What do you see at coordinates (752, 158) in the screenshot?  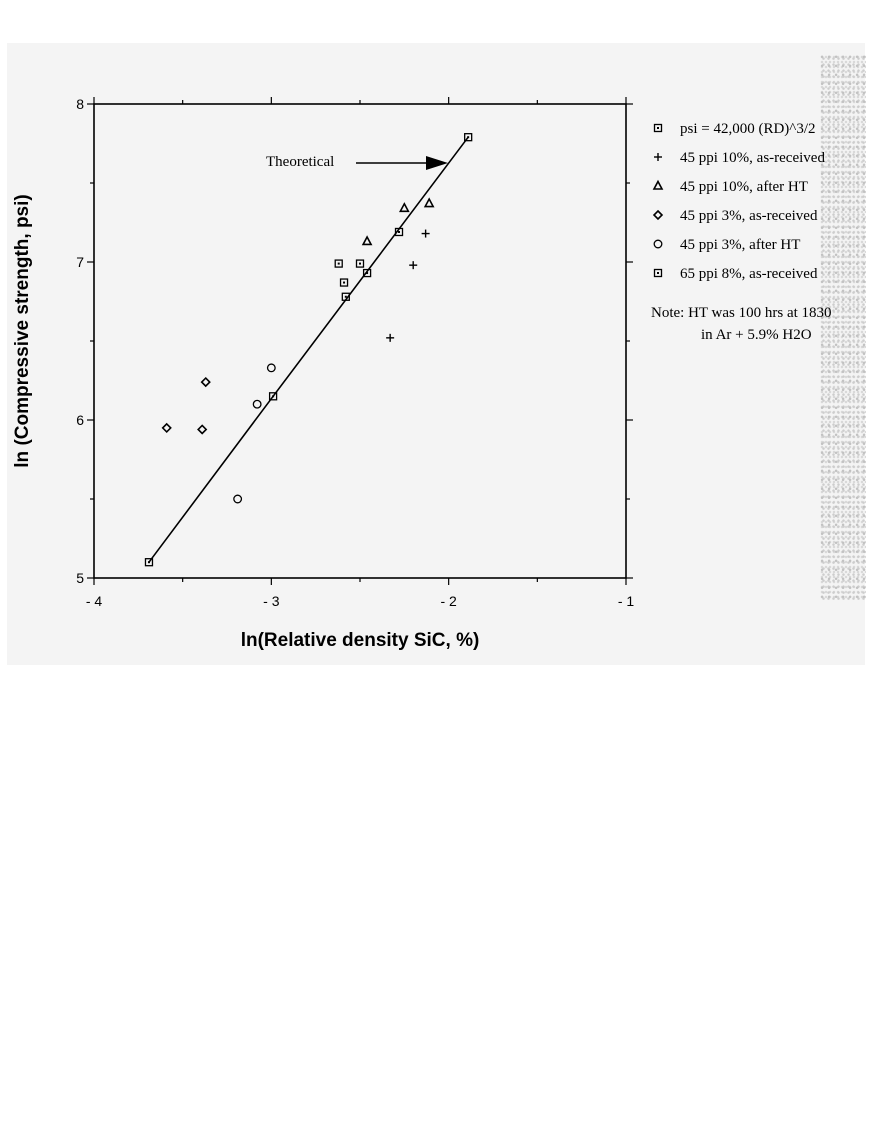 I see `legend-label: 45 ppi 10%, as-received` at bounding box center [752, 158].